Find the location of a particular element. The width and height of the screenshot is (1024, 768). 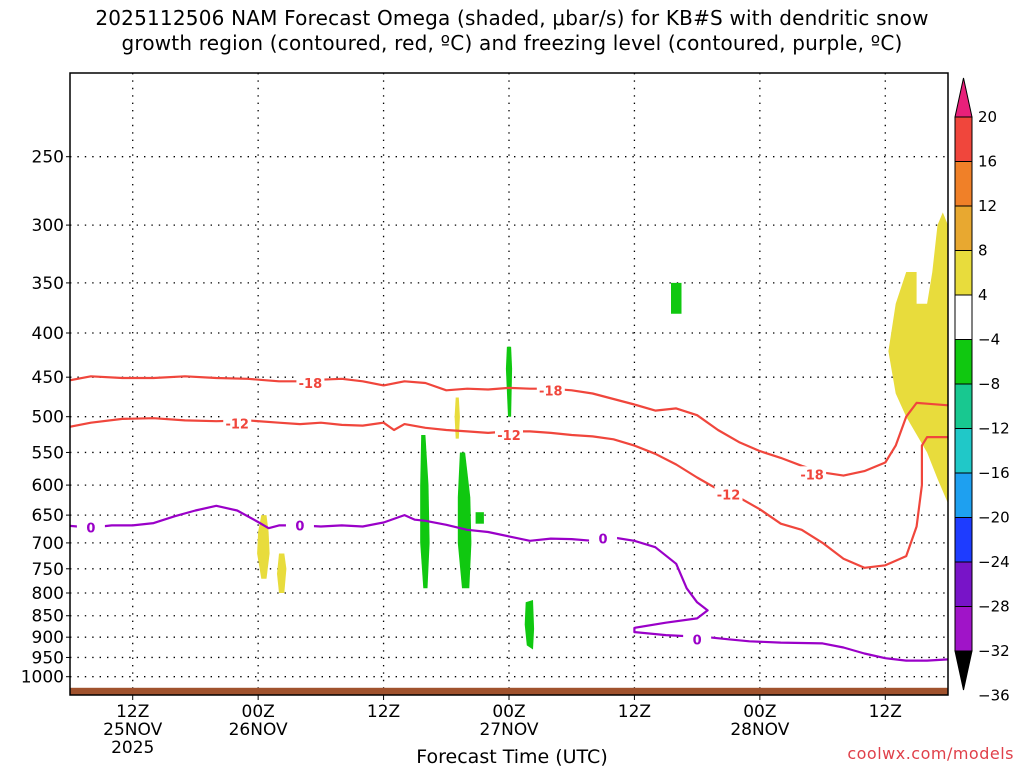

colorbar-label: −28 is located at coordinates (994, 607).